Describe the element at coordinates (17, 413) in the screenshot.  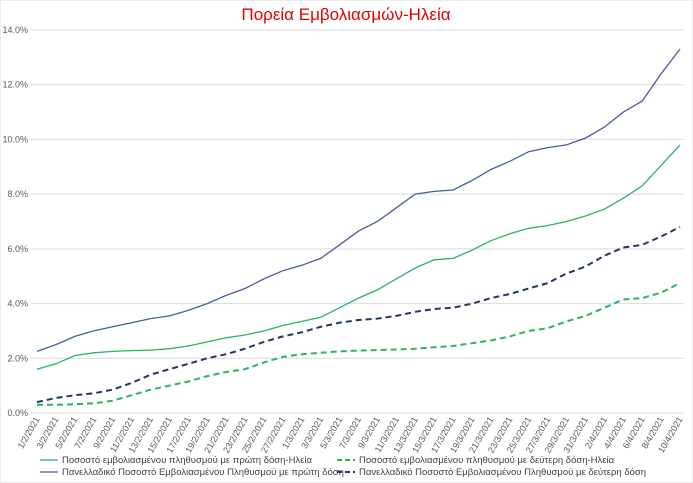
I see `y-tick-label: 0.0%` at that location.